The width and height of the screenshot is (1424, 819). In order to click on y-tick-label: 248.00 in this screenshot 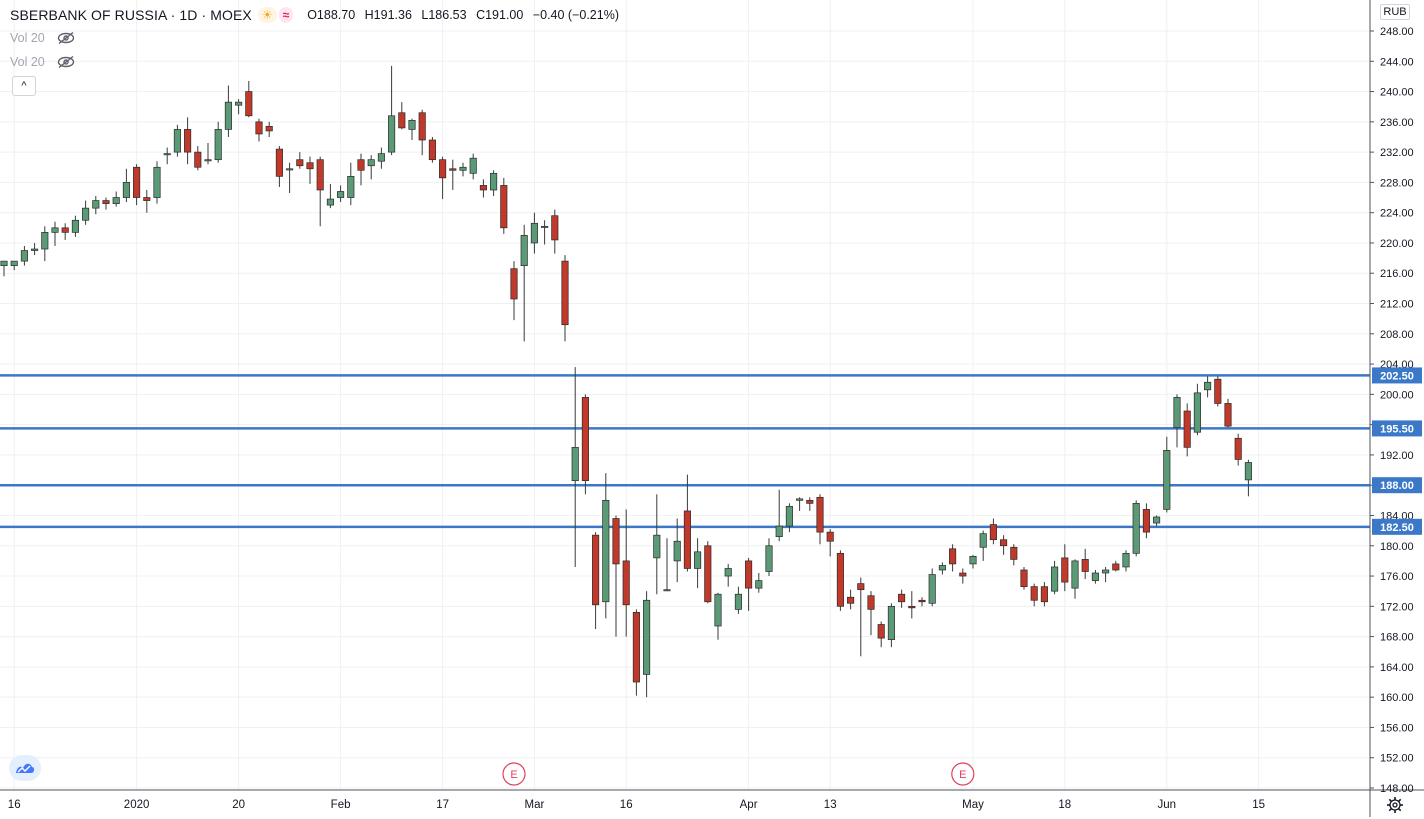, I will do `click(1397, 32)`.